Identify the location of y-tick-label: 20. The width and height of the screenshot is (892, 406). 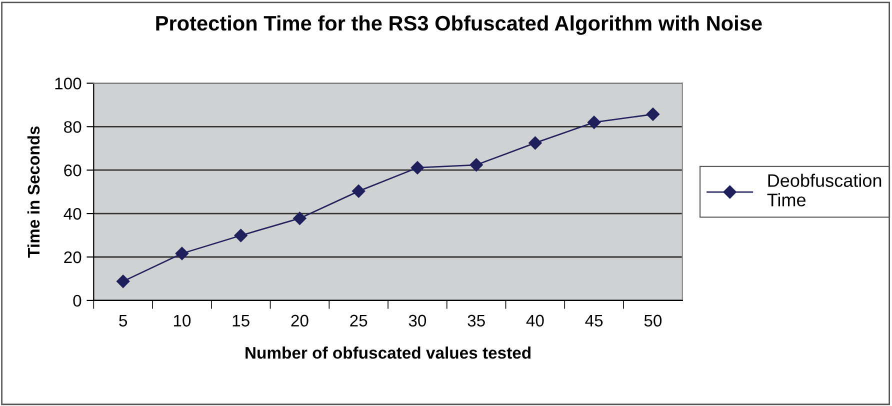
(73, 257).